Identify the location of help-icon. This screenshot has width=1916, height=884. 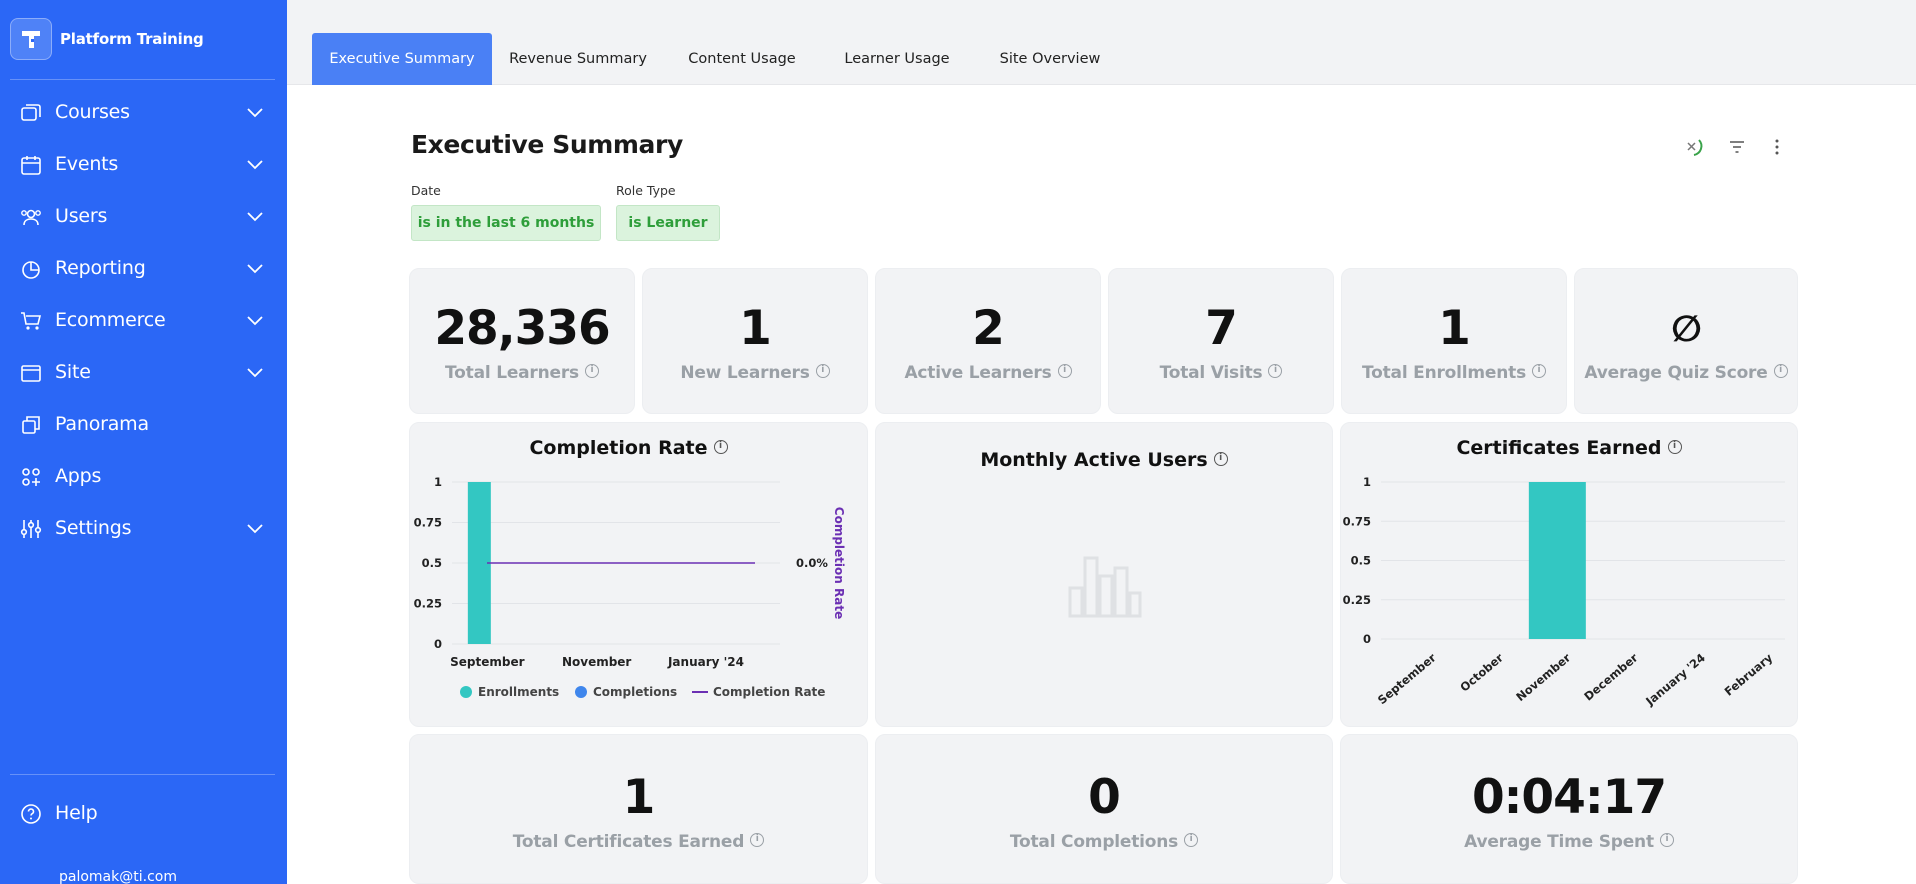
(31, 814).